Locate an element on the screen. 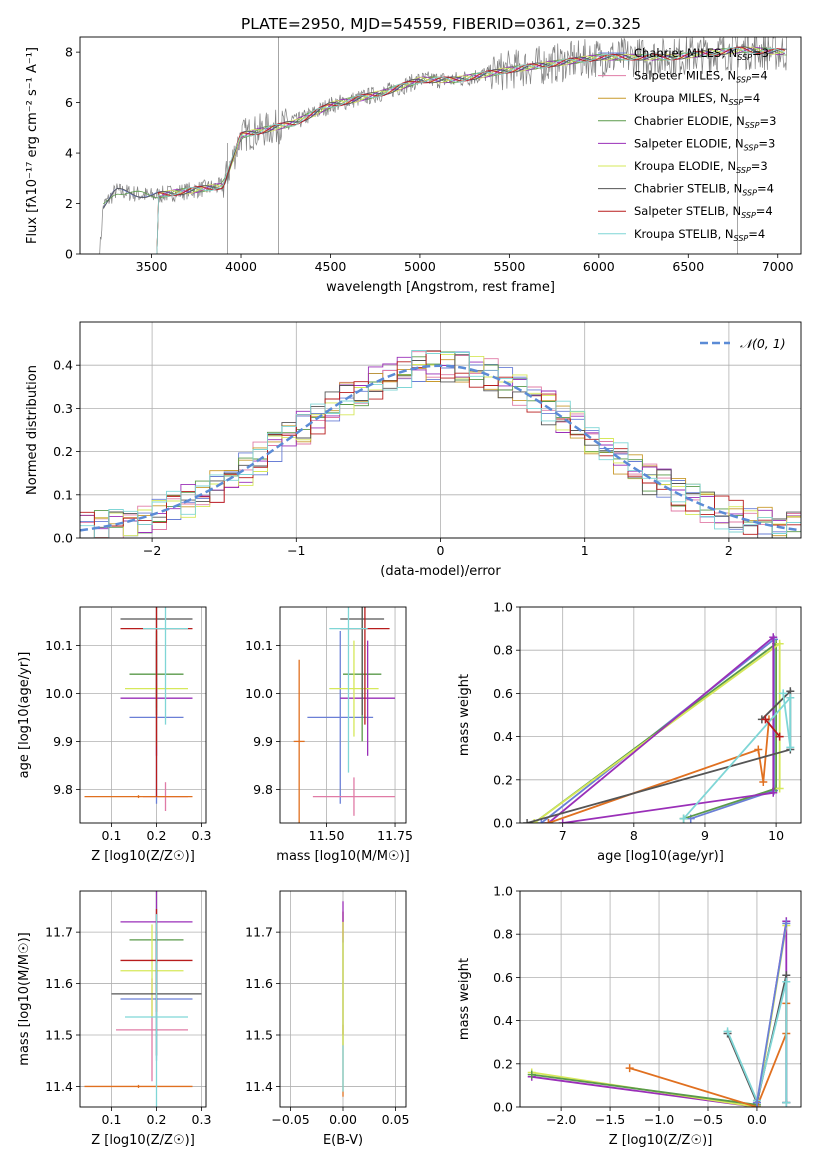  legend-text: Kroupa STELIB, N is located at coordinates (684, 234).